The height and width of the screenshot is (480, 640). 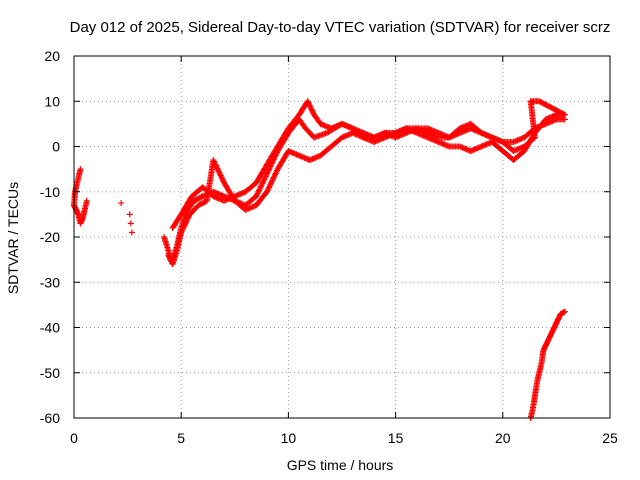 What do you see at coordinates (50, 373) in the screenshot?
I see `y-tick-label: -50` at bounding box center [50, 373].